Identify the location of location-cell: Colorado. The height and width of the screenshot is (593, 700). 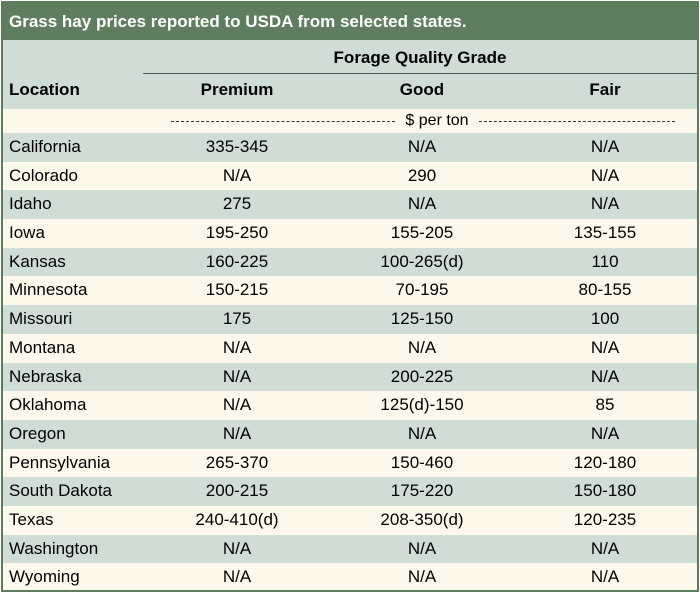
(43, 175).